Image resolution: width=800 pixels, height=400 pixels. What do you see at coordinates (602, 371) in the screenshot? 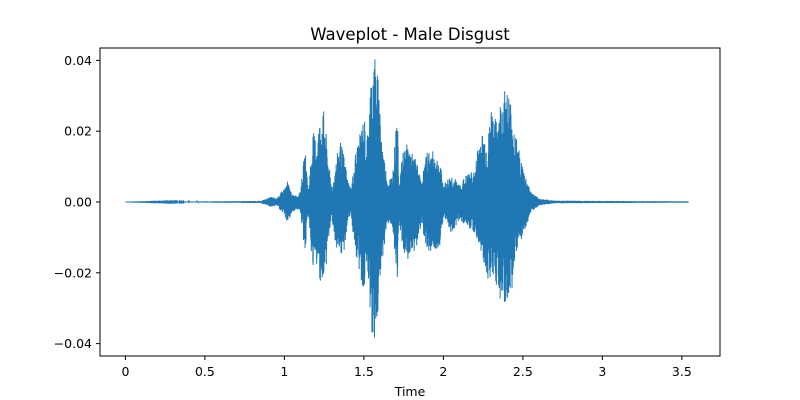
I see `x-tick-label: 3` at bounding box center [602, 371].